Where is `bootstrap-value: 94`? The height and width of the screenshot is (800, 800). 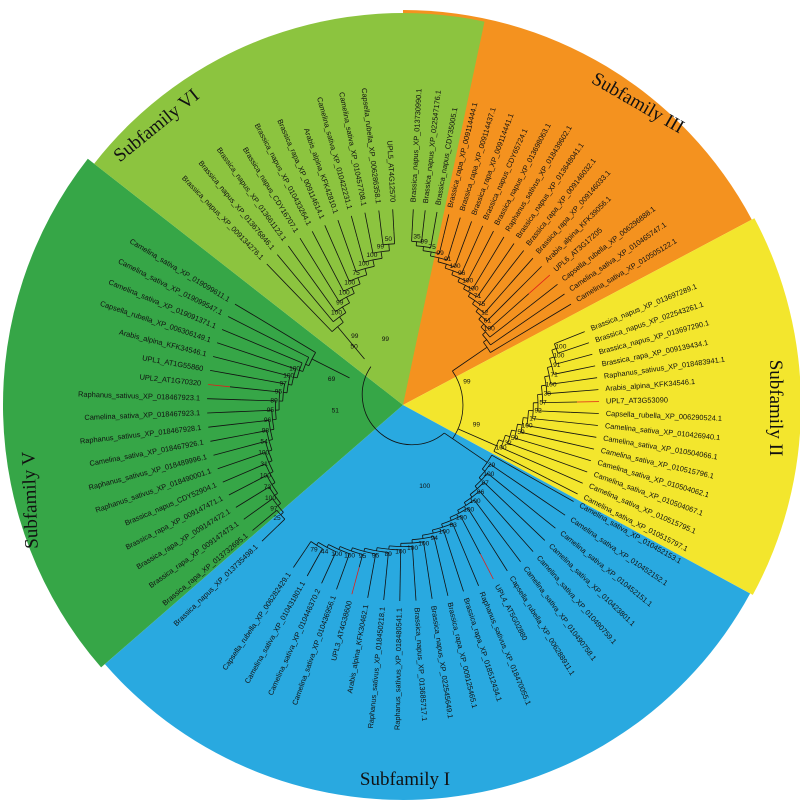
bootstrap-value: 94 is located at coordinates (435, 538).